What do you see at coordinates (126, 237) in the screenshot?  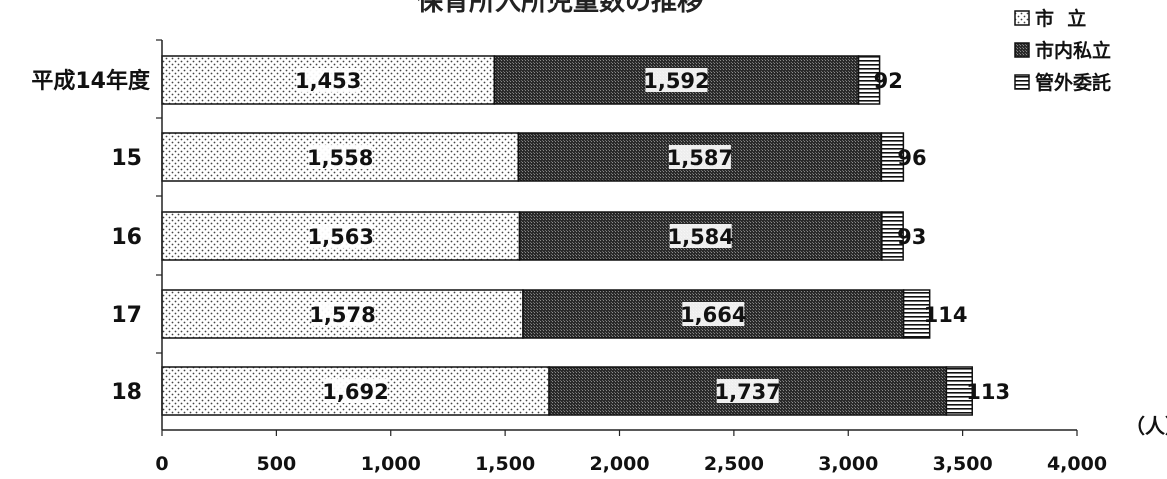 I see `category-label: 16` at bounding box center [126, 237].